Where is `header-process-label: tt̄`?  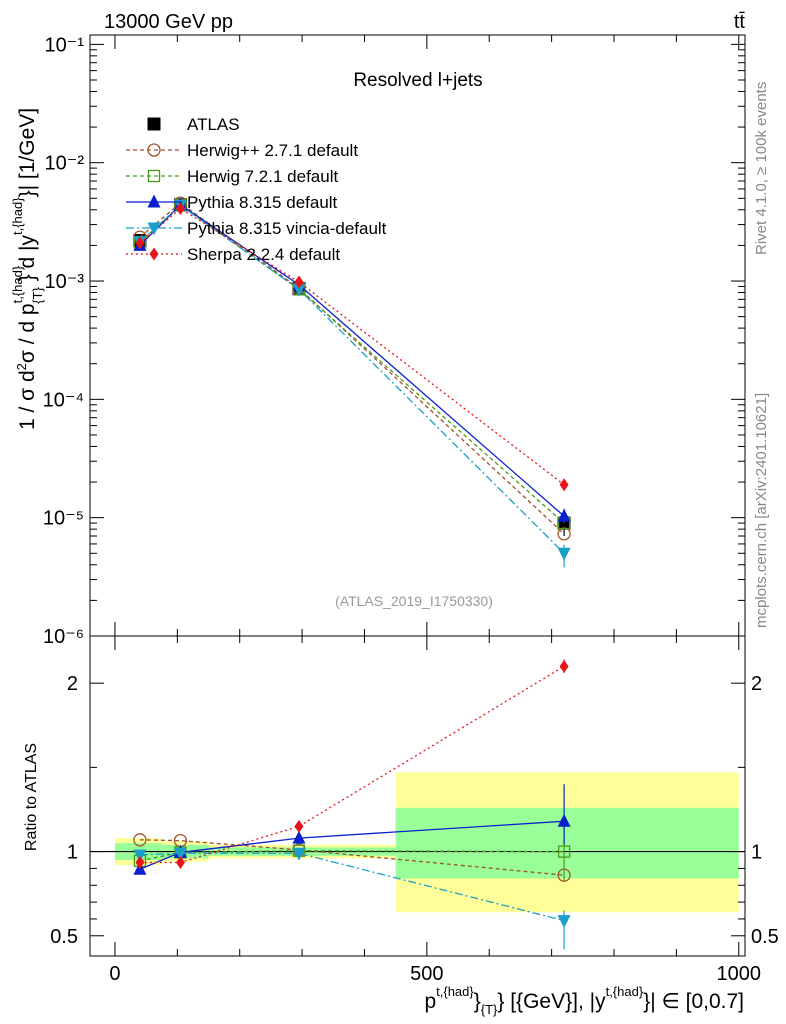 header-process-label: tt̄ is located at coordinates (740, 22).